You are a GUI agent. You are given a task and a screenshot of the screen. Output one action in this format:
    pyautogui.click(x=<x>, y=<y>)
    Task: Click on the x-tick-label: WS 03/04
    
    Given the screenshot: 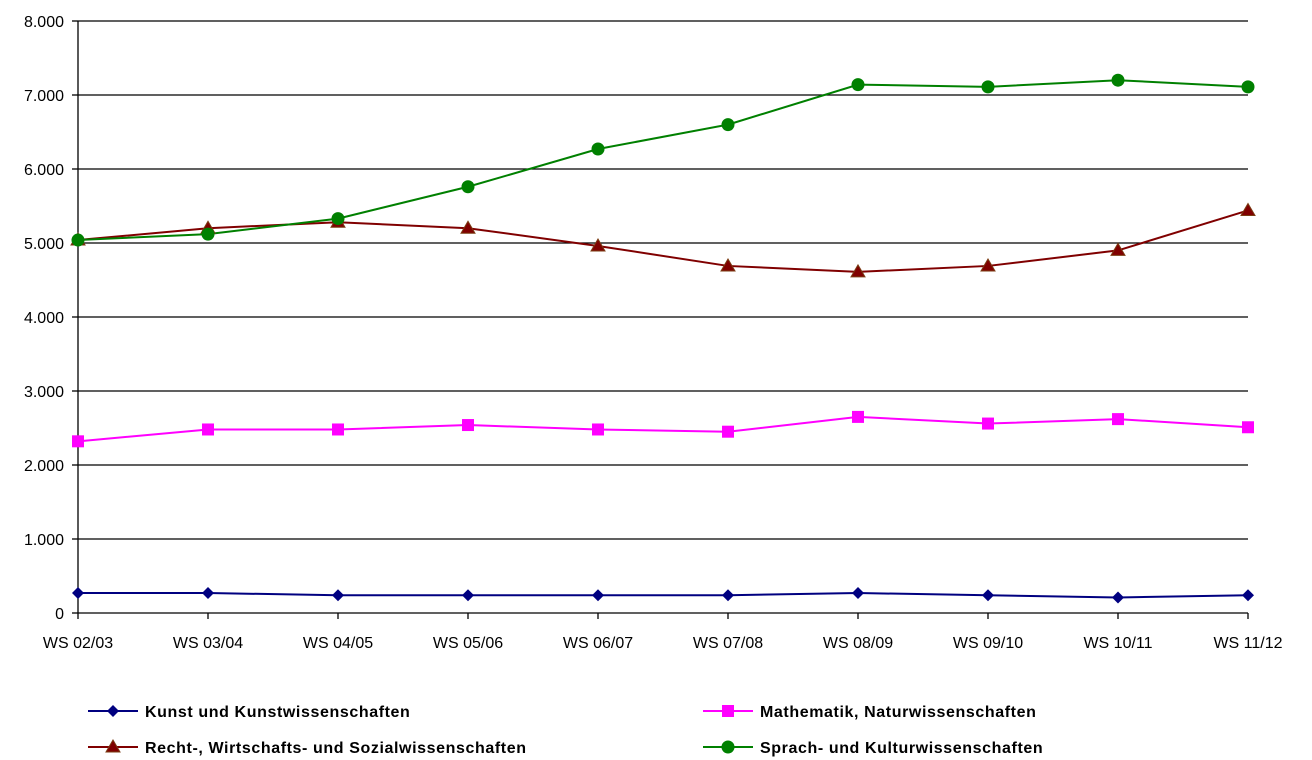 What is the action you would take?
    pyautogui.click(x=208, y=643)
    